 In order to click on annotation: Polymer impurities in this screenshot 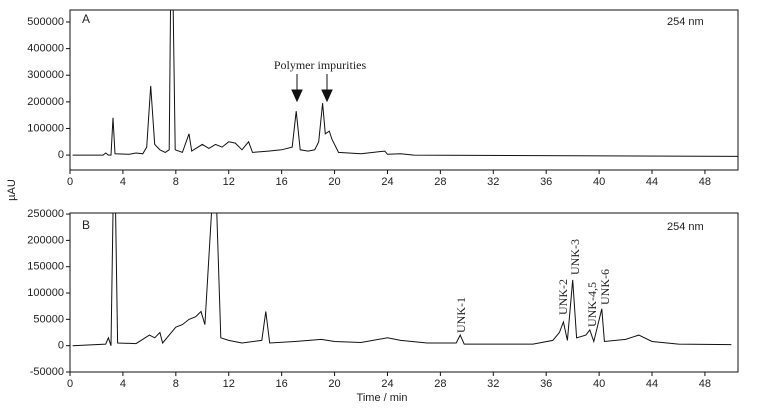, I will do `click(320, 65)`.